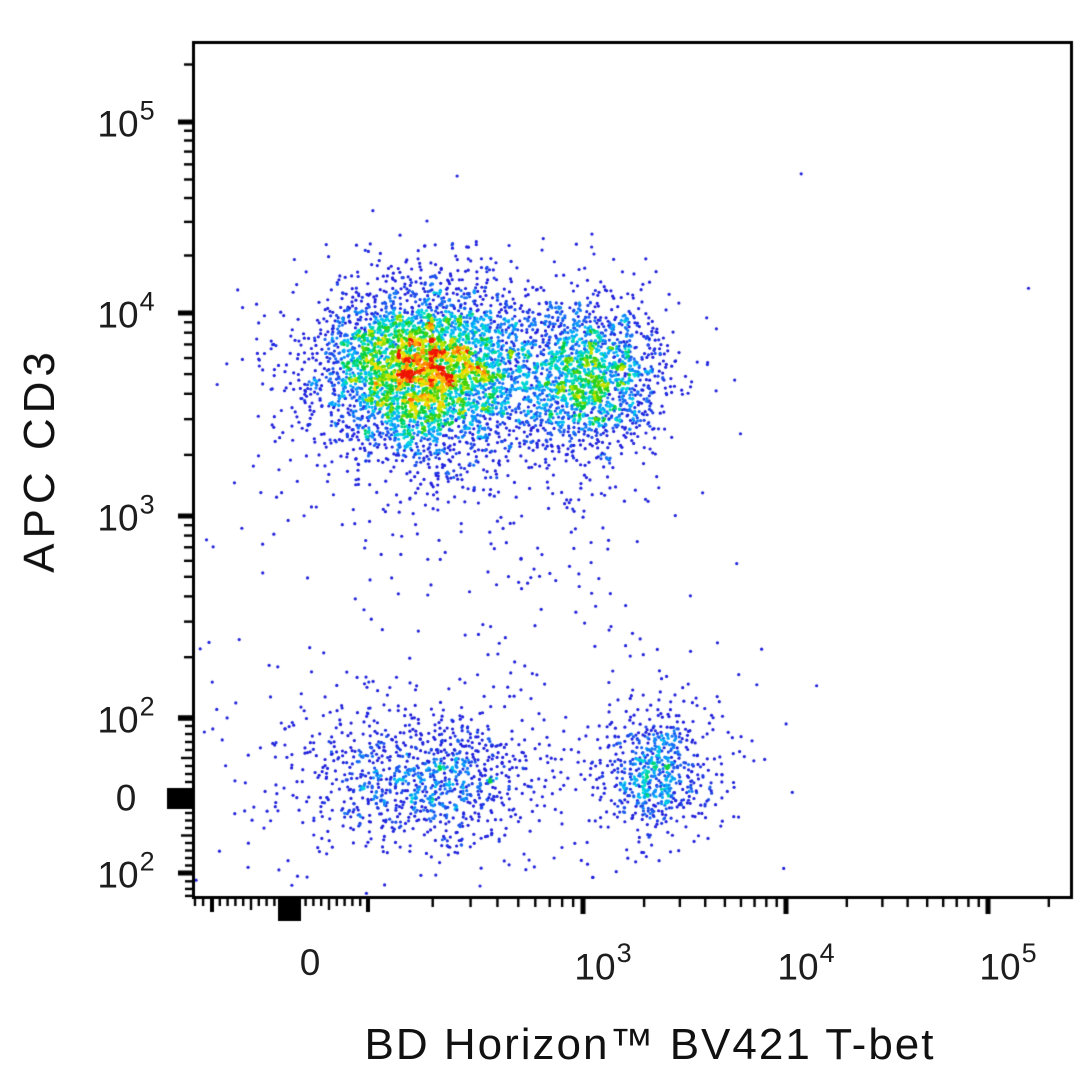 This screenshot has width=1087, height=1086. Describe the element at coordinates (126, 514) in the screenshot. I see `y-tick-label: 10³` at that location.